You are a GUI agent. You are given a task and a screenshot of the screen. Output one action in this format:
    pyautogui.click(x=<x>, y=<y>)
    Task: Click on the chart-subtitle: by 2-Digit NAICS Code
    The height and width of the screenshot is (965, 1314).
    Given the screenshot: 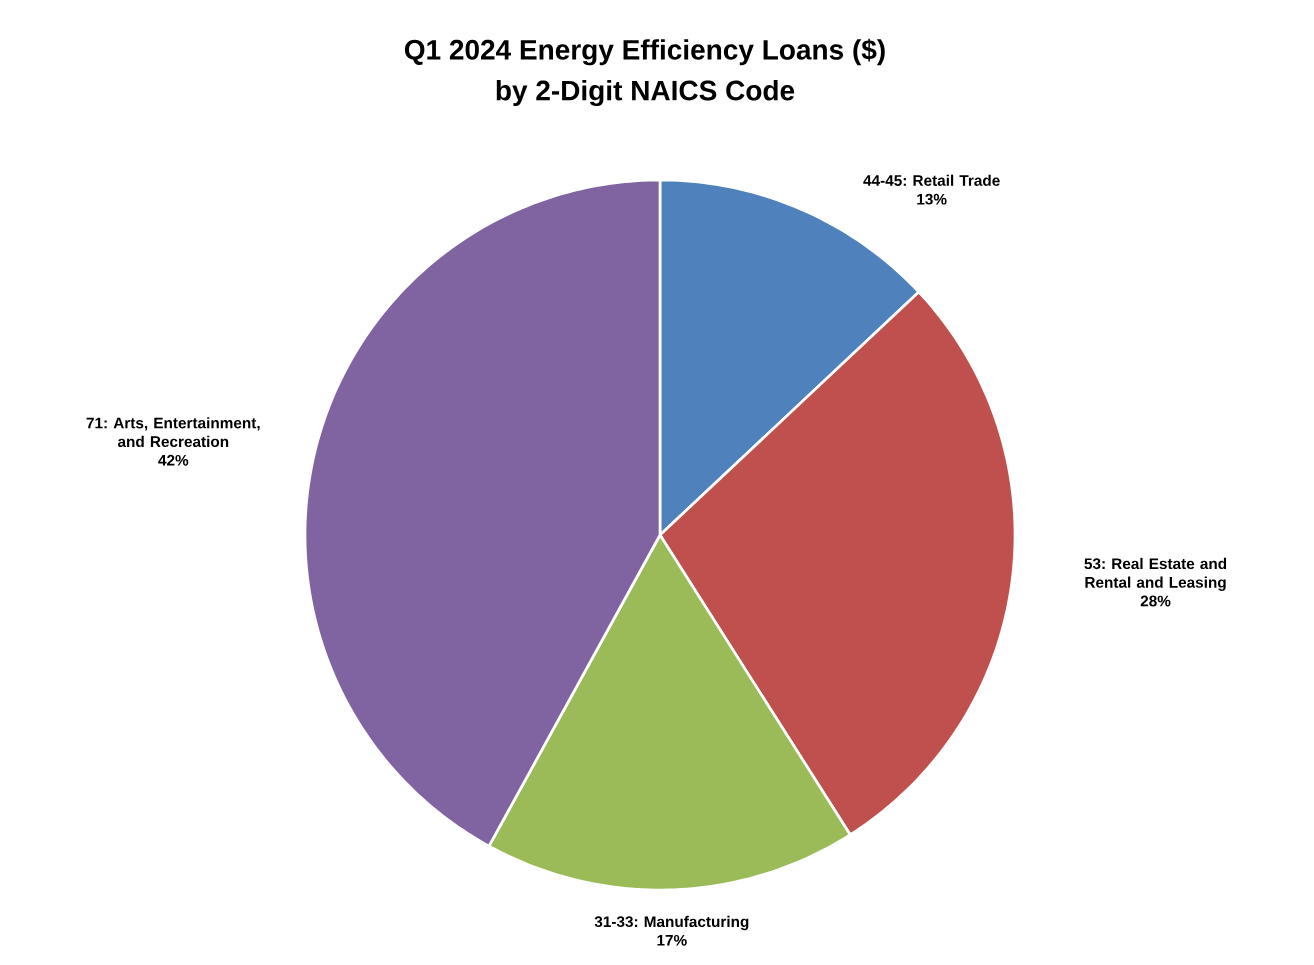 What is the action you would take?
    pyautogui.click(x=645, y=93)
    